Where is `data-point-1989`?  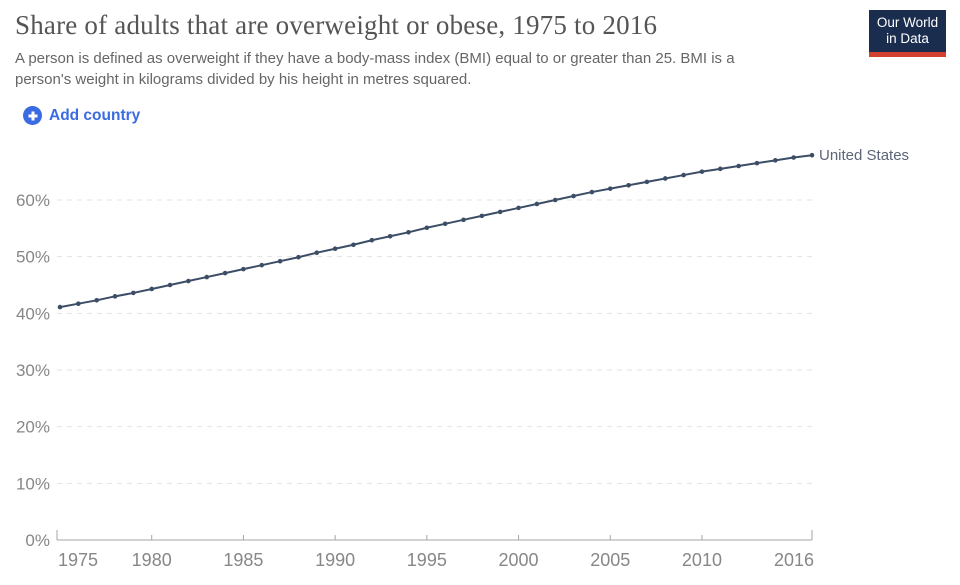
data-point-1989 is located at coordinates (317, 252).